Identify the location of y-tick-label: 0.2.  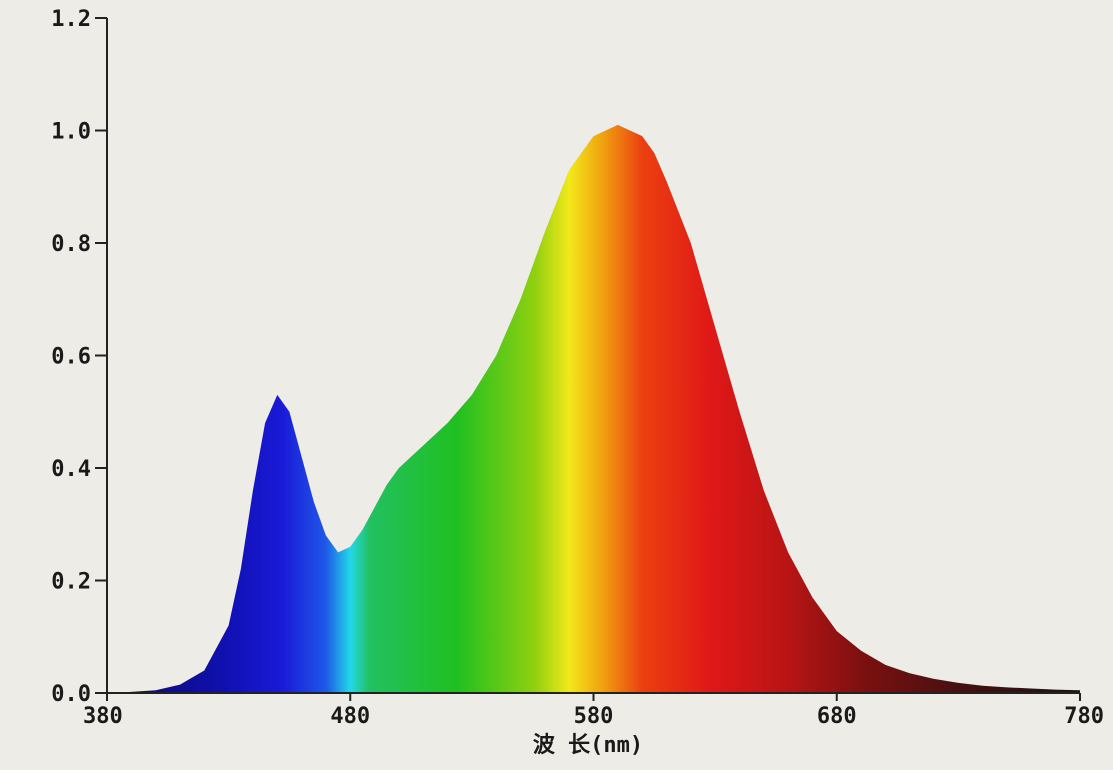
(71, 582).